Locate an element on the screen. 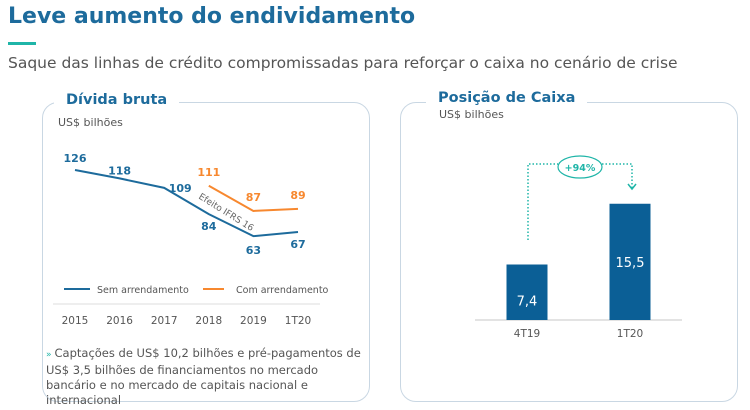  bar-value-label: 7,4 is located at coordinates (527, 301).